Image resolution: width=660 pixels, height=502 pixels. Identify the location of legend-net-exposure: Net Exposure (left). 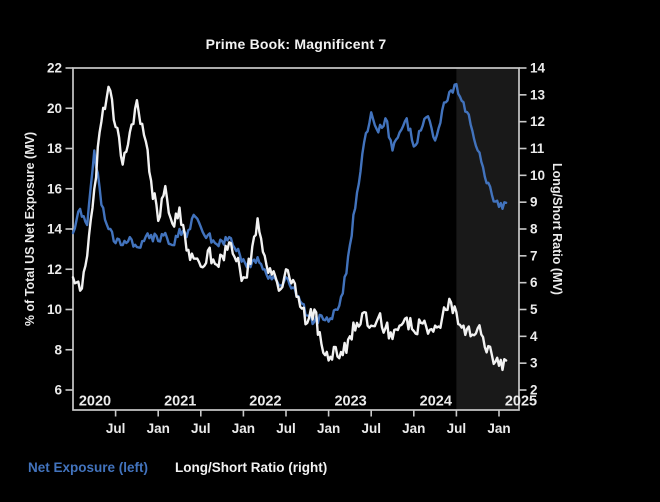
(88, 467).